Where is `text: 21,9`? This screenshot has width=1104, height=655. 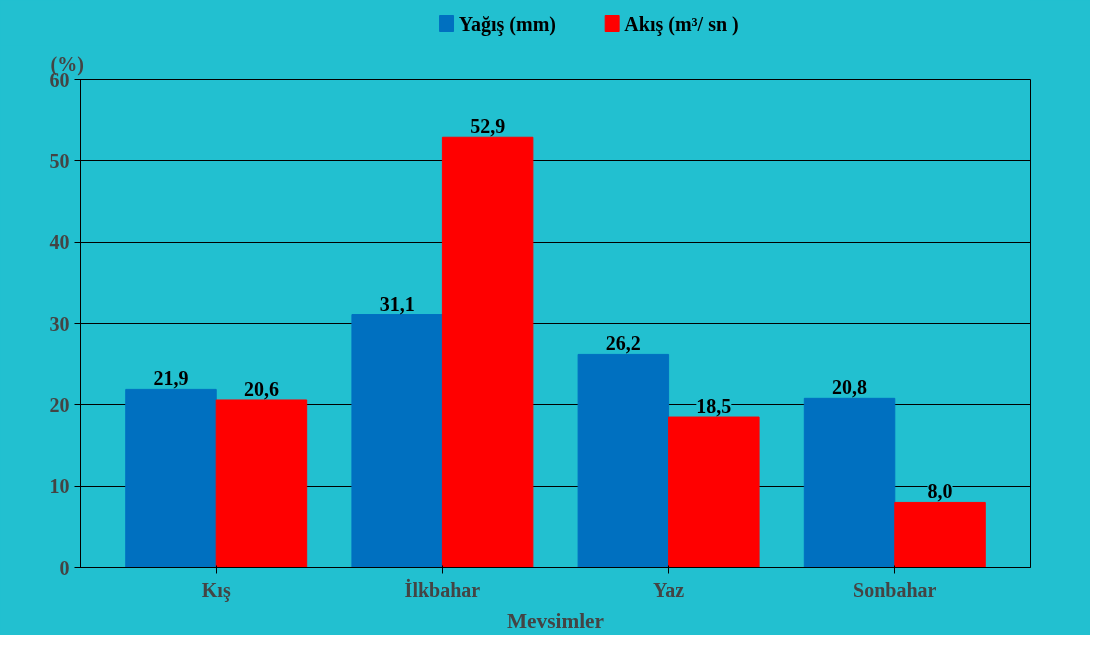
text: 21,9 is located at coordinates (171, 378).